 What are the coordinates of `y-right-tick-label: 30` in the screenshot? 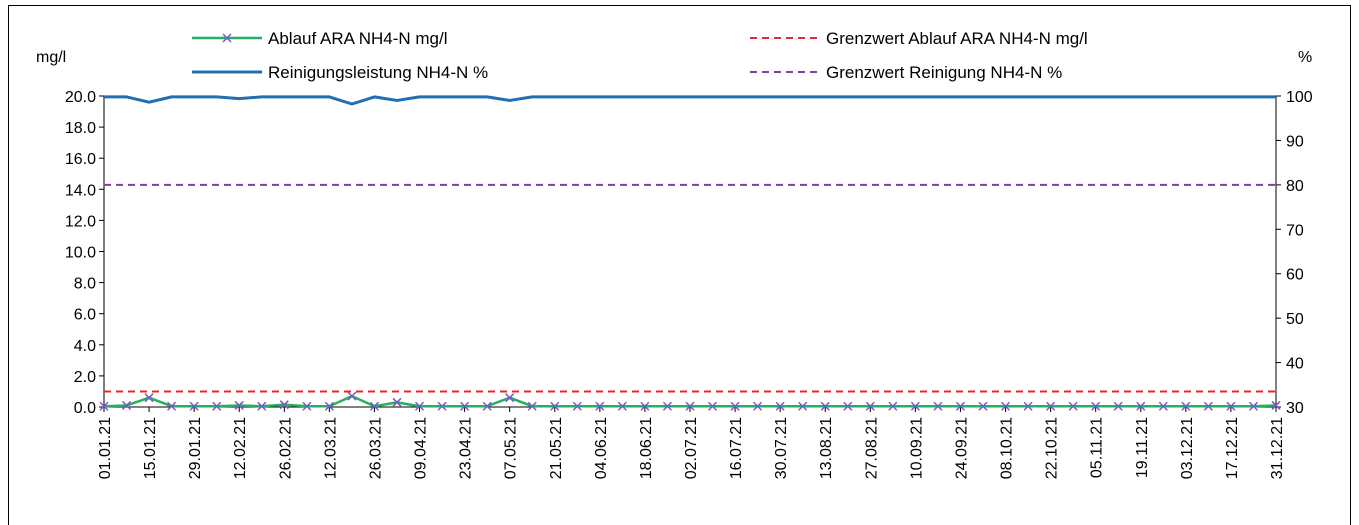 It's located at (1295, 408).